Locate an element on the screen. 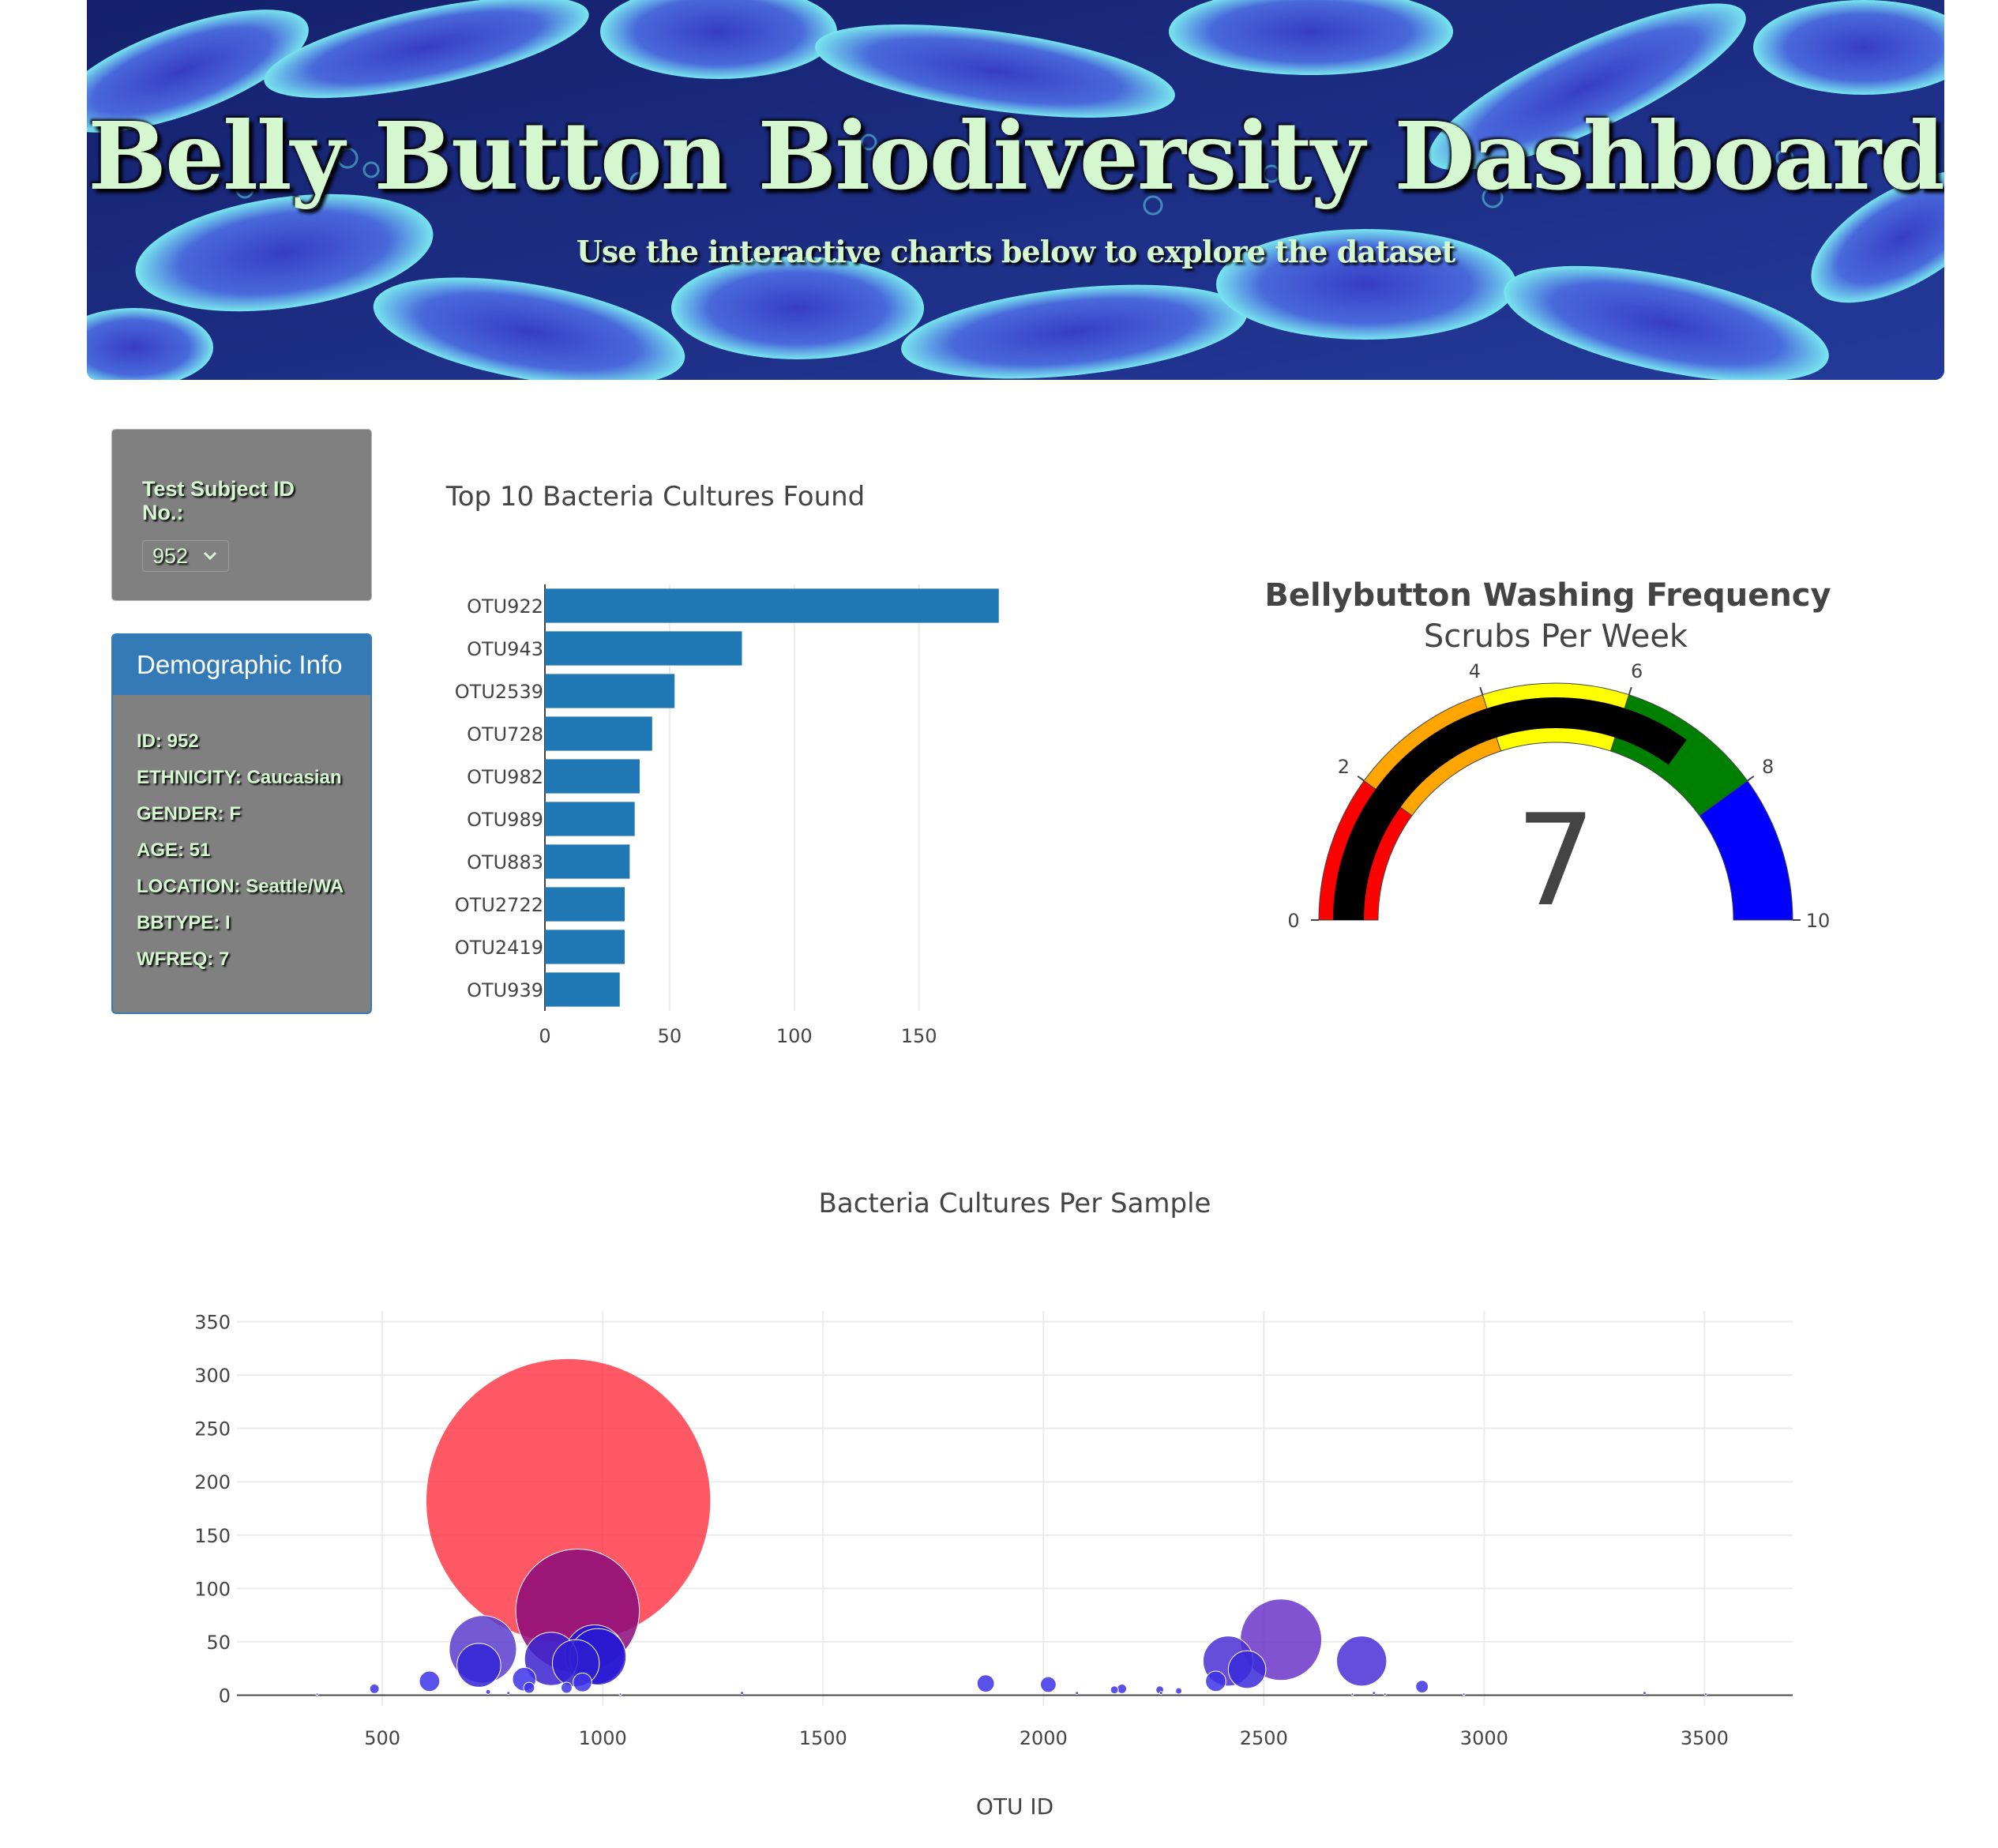  demographic-row-id: ID: 952 is located at coordinates (168, 741).